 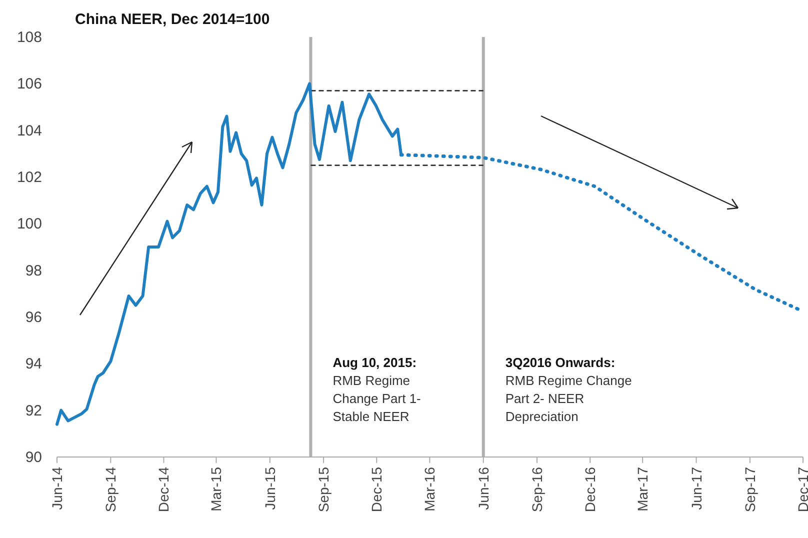 What do you see at coordinates (696, 488) in the screenshot?
I see `x-tick-label: Jun-17` at bounding box center [696, 488].